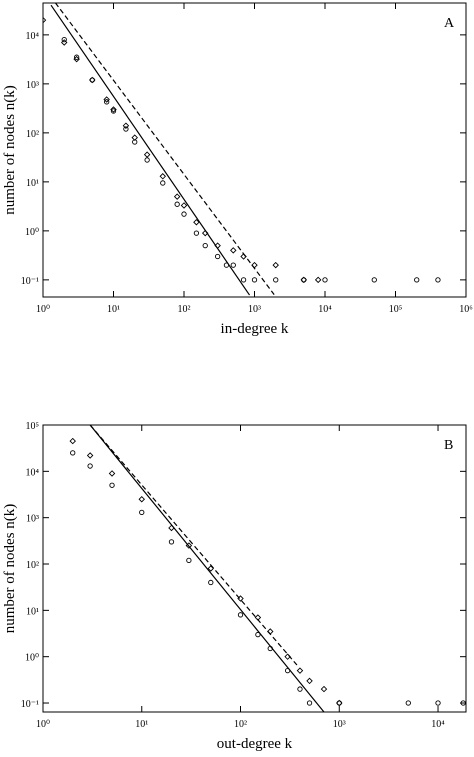 This screenshot has height=757, width=474. I want to click on x-tick-label: 10⁵, so click(396, 309).